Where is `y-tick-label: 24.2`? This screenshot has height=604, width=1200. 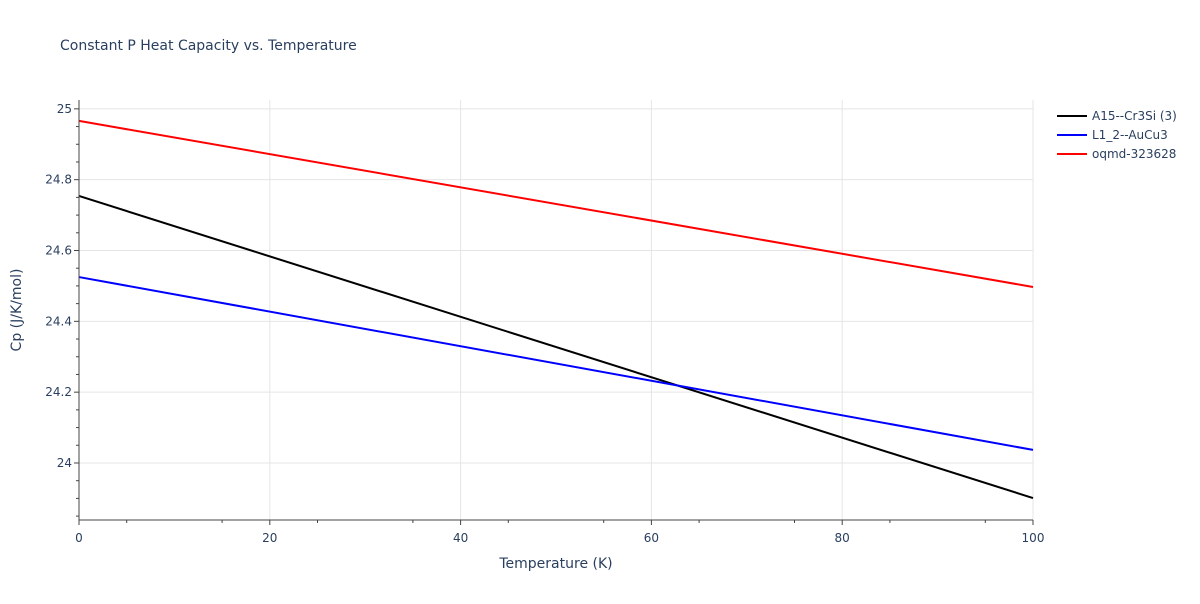
y-tick-label: 24.2 is located at coordinates (58, 392).